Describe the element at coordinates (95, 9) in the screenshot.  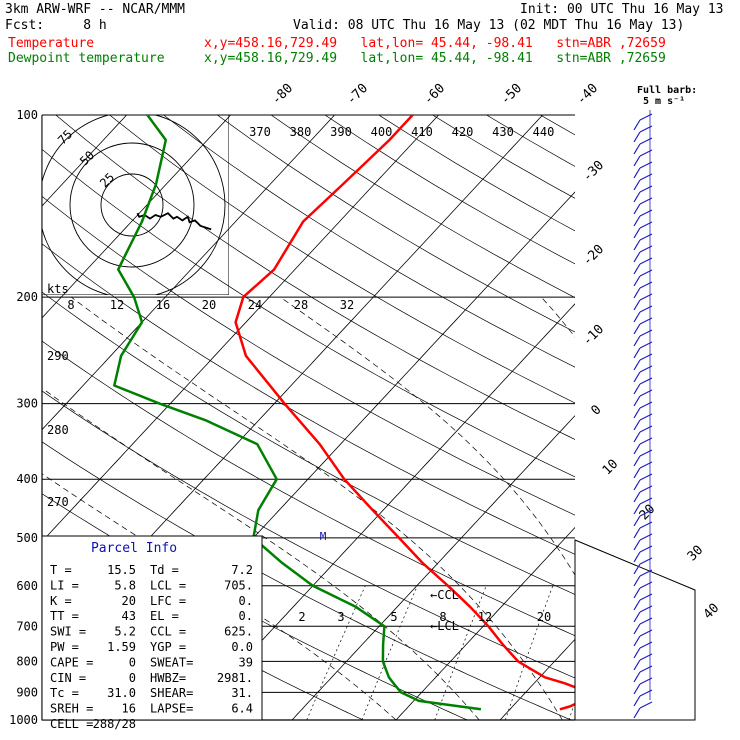
I see `model-title: 3km ARW-WRF -- NCAR/MMM` at that location.